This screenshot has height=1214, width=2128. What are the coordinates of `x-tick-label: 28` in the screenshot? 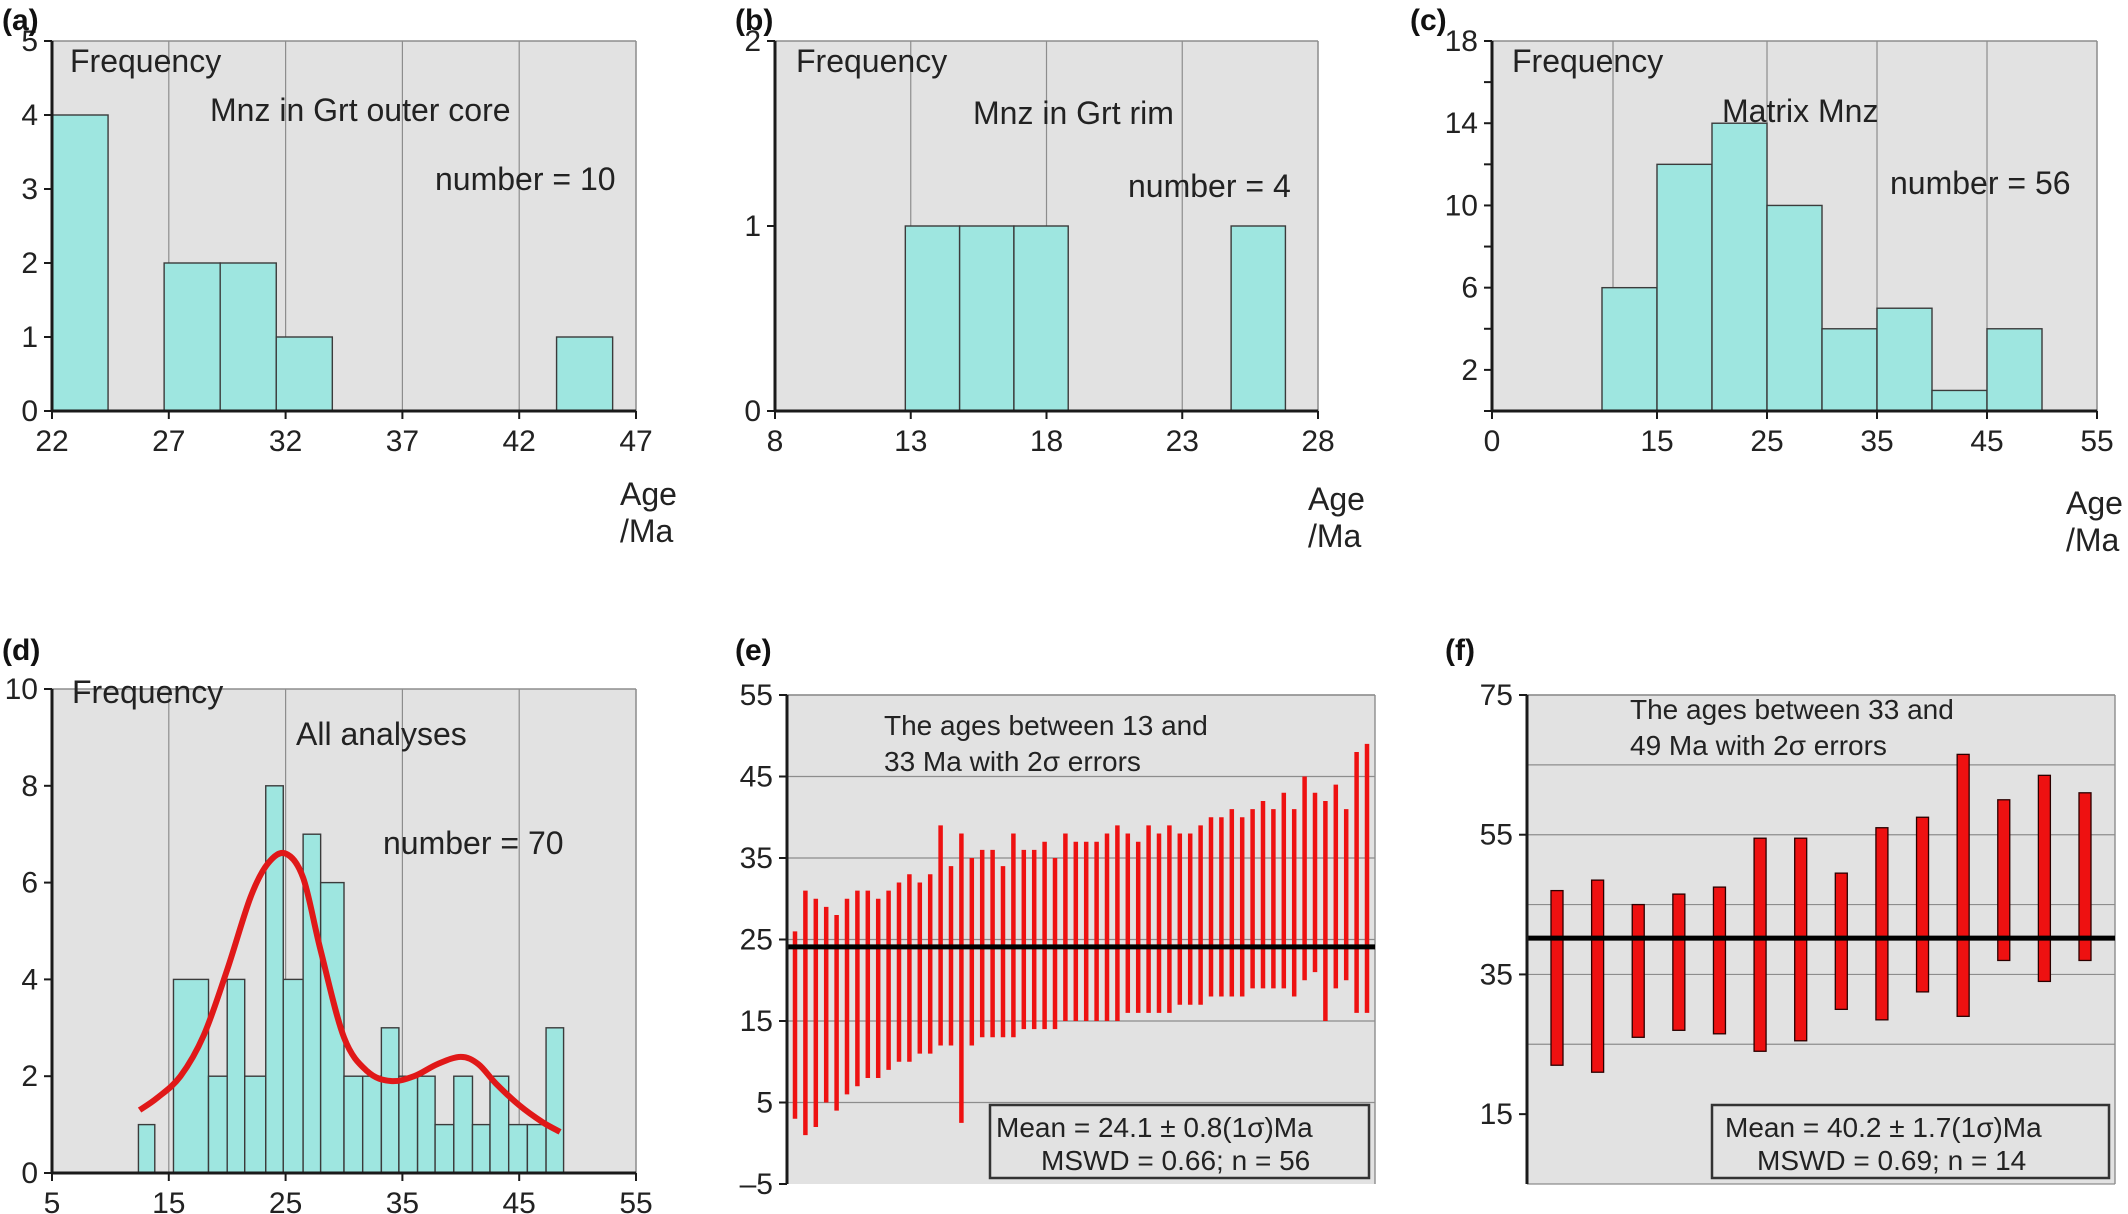 It's located at (1317, 441).